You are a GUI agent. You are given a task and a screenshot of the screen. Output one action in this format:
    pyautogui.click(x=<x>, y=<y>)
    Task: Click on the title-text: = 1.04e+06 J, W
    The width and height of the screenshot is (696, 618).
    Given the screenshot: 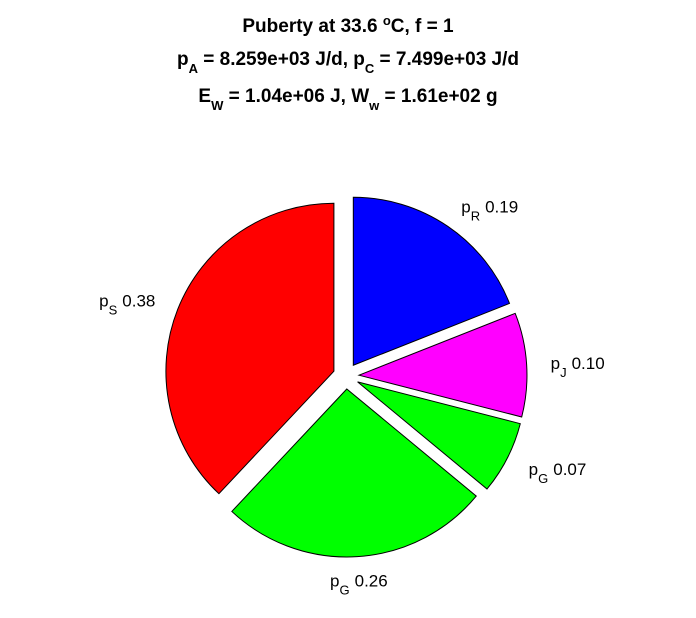 What is the action you would take?
    pyautogui.click(x=296, y=96)
    